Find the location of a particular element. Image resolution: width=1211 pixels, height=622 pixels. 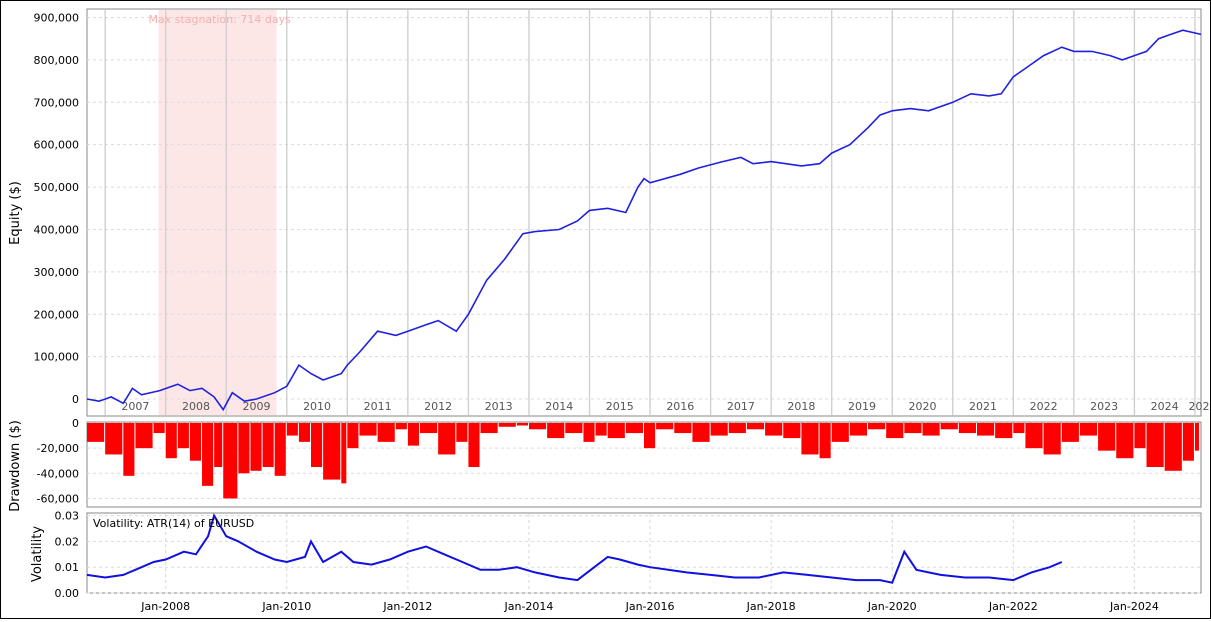

volatility-y-ticks: 0.00 0.01 0.02 0.03 is located at coordinates (67, 555).